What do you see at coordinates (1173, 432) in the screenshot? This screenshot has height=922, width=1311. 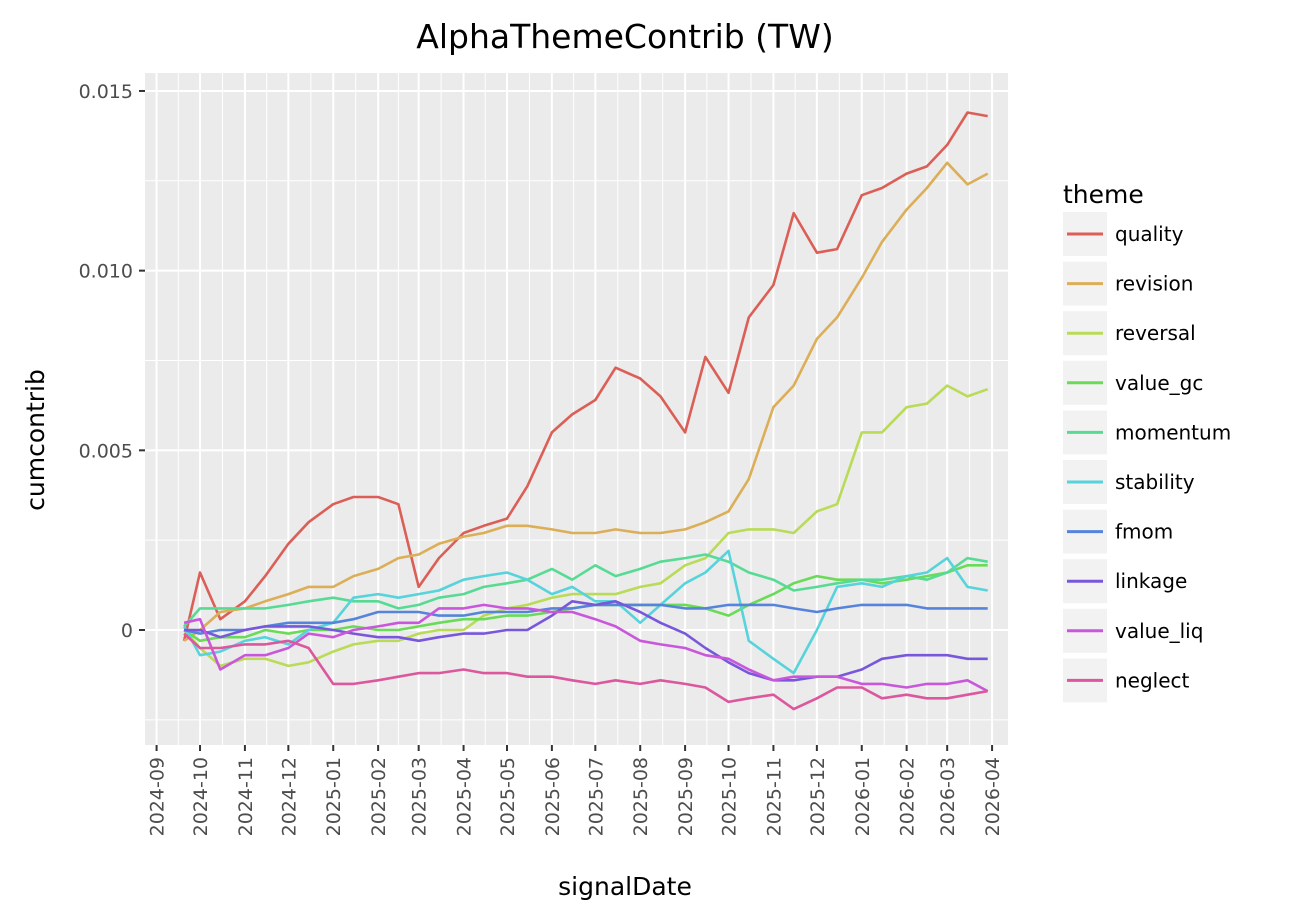 I see `legend-label-momentum: momentum` at bounding box center [1173, 432].